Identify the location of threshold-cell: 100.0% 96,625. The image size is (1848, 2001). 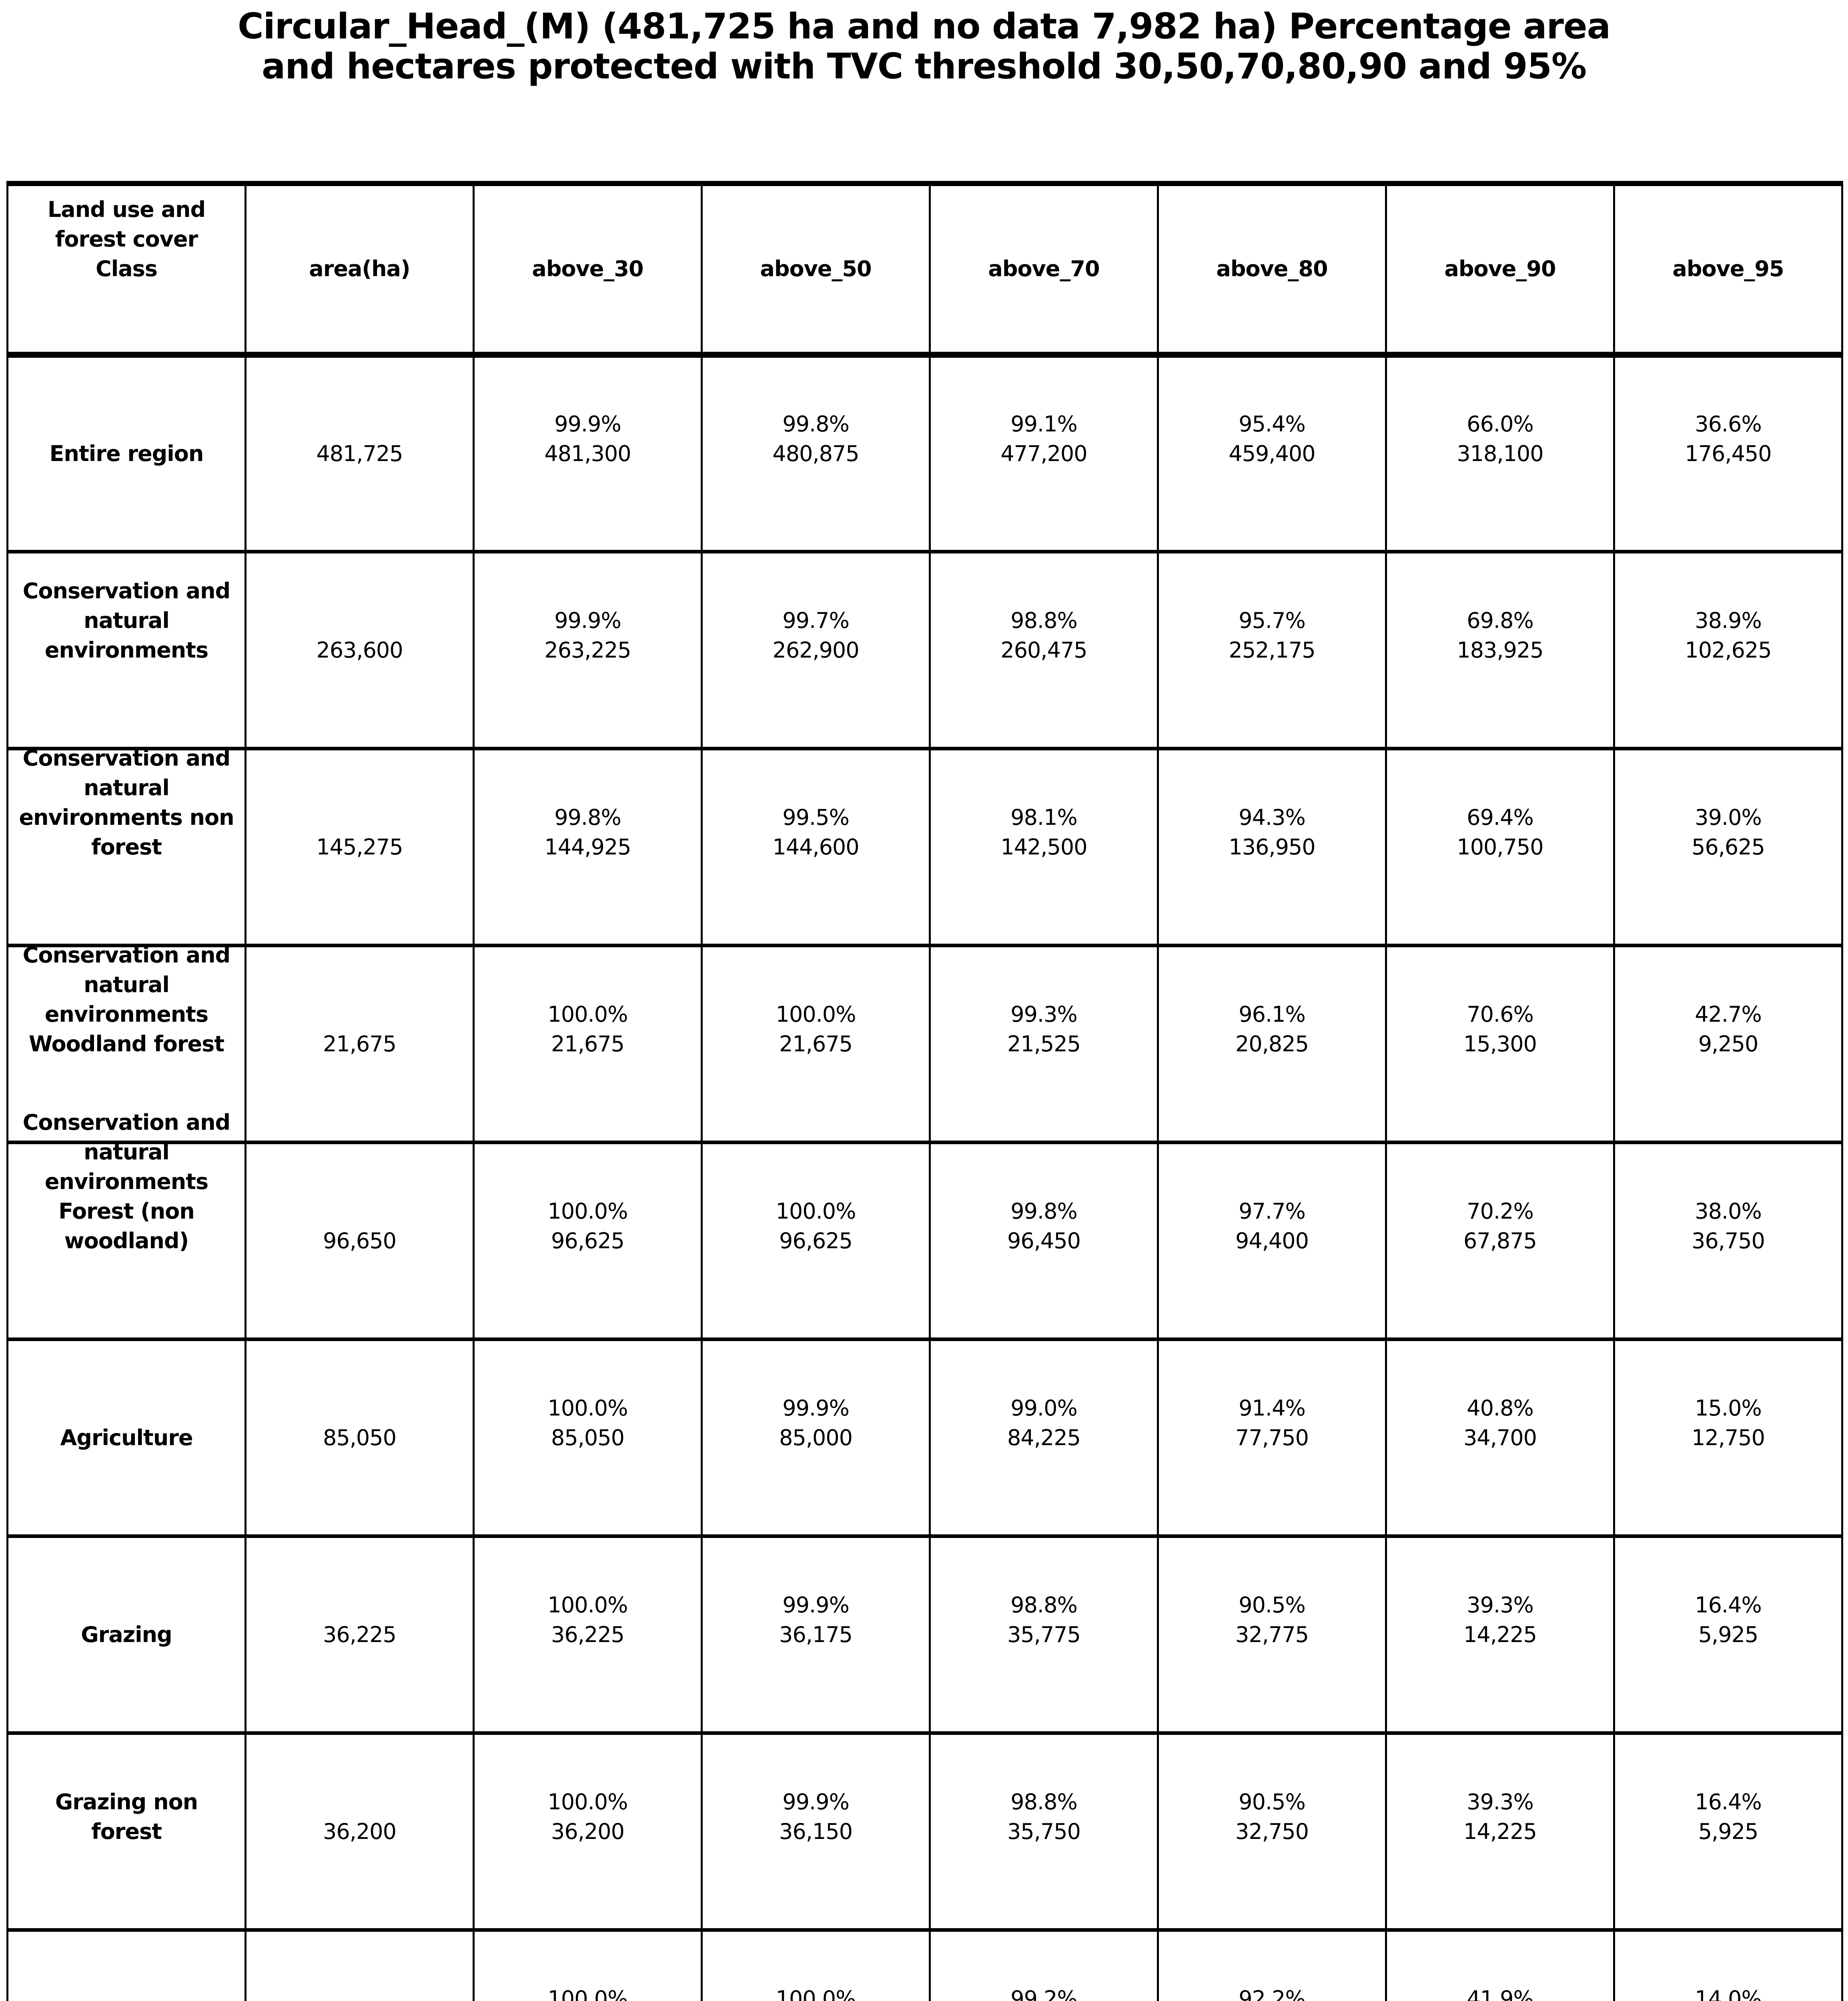
(816, 1241).